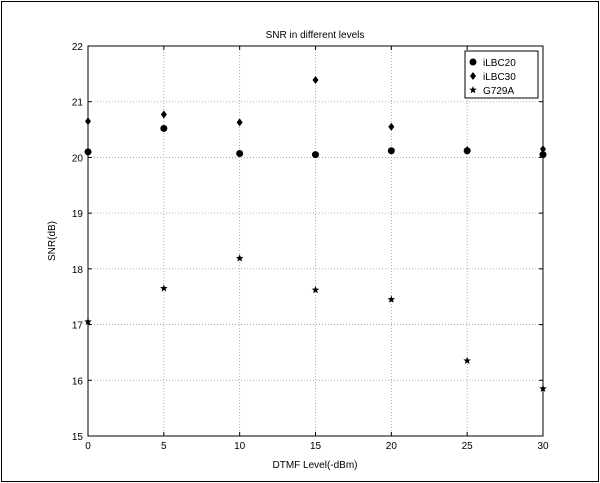  What do you see at coordinates (78, 326) in the screenshot?
I see `y-tick-label: 17` at bounding box center [78, 326].